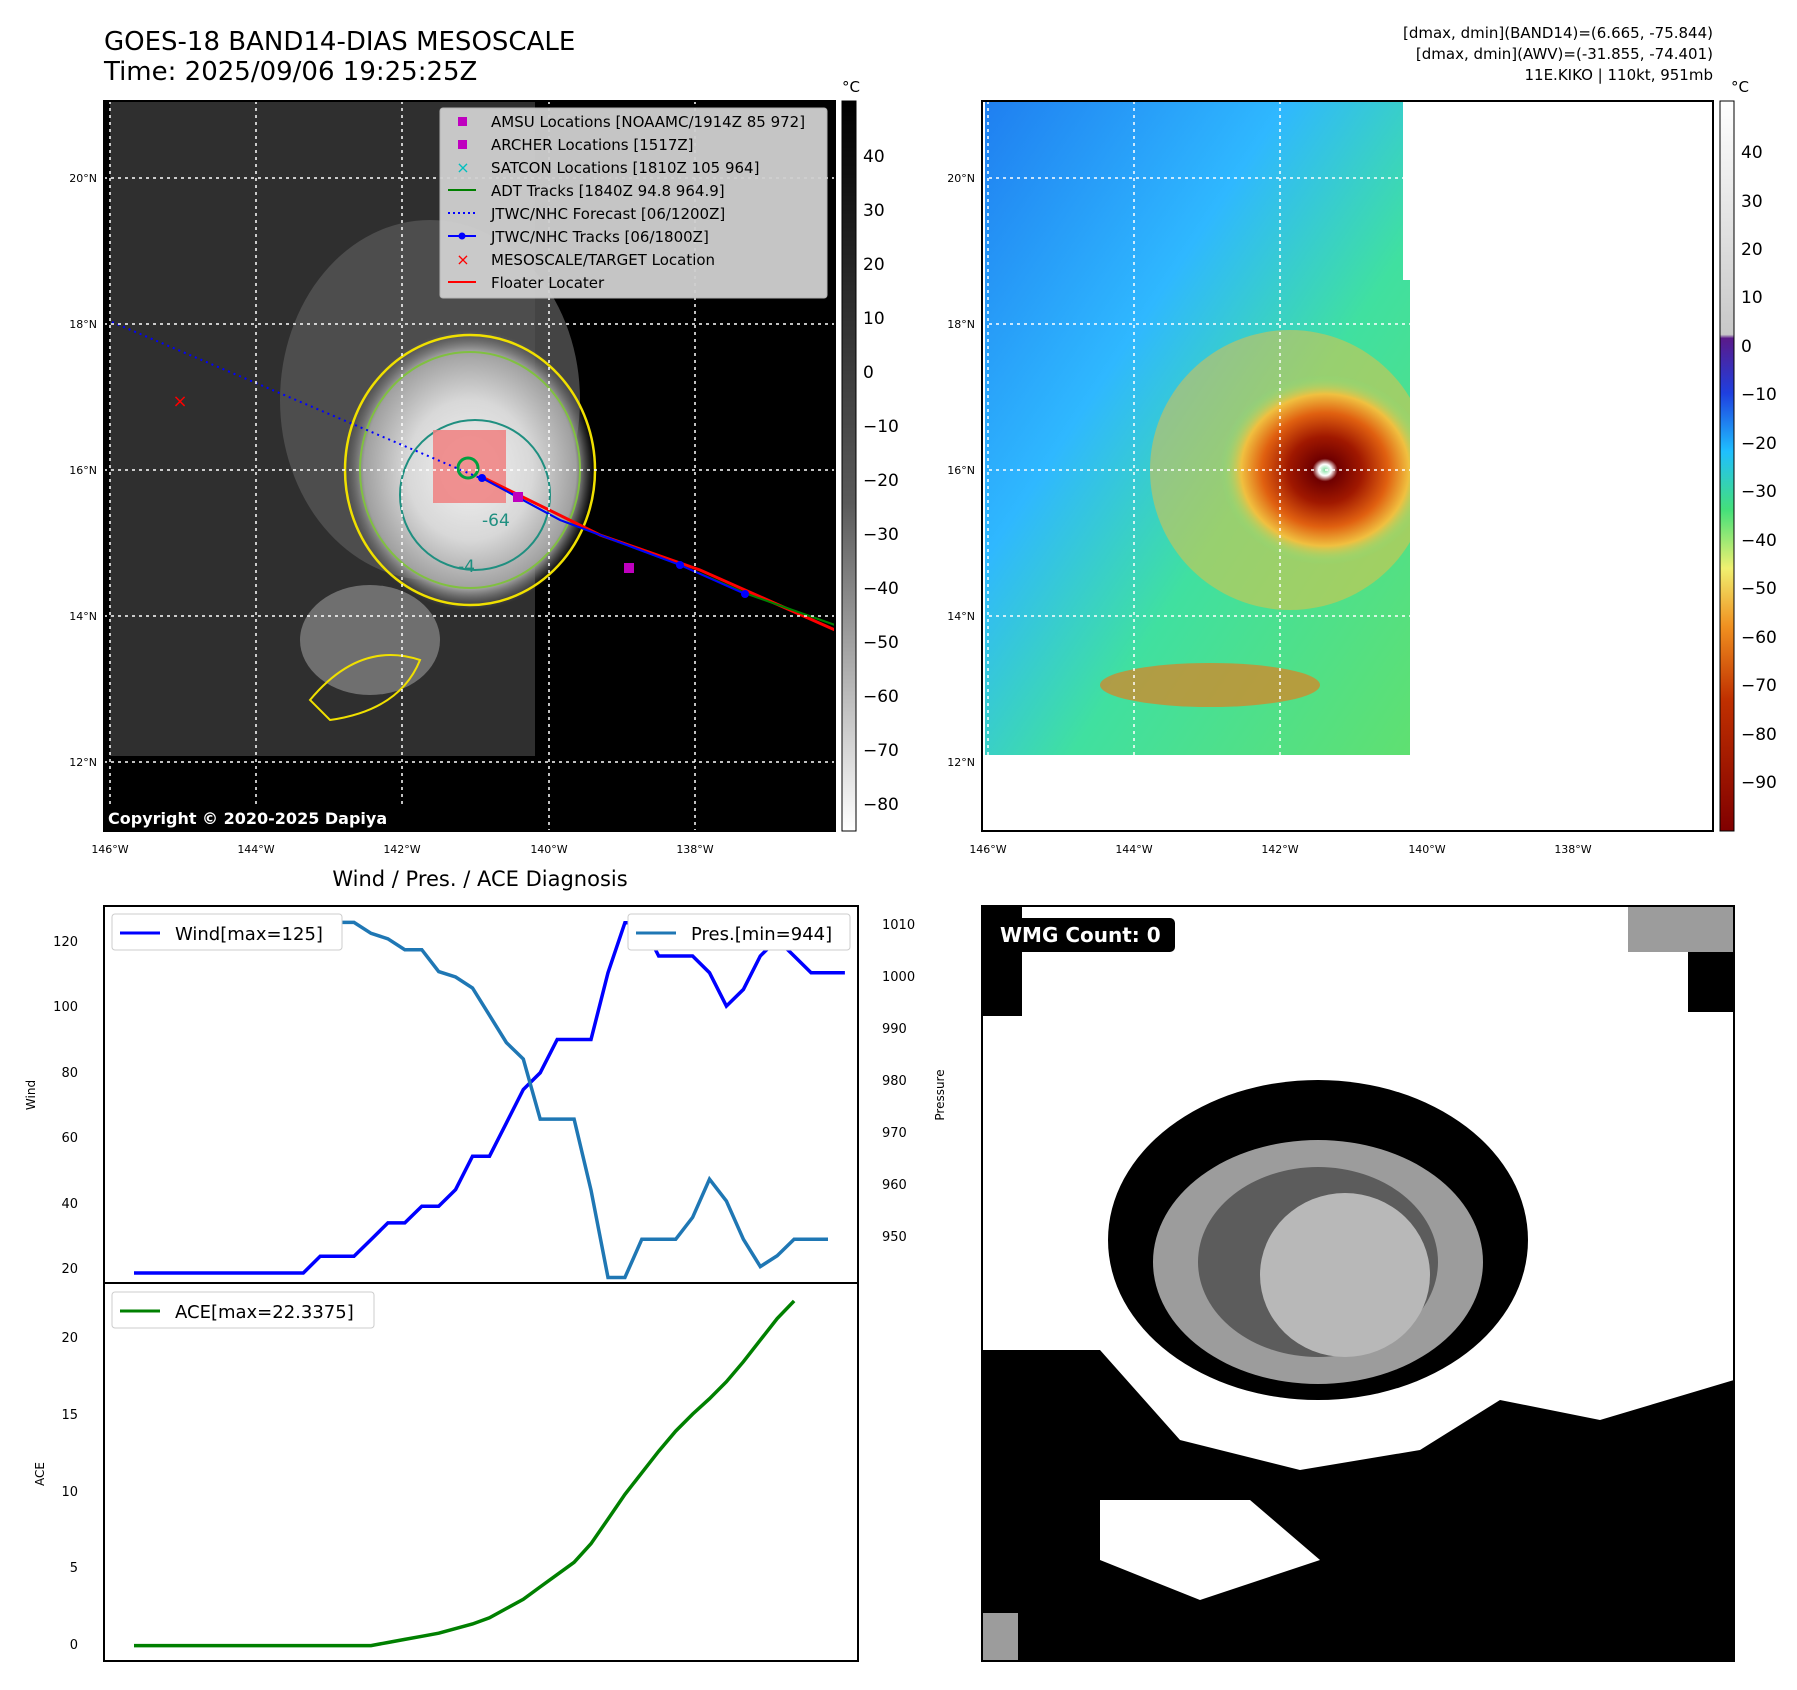 The height and width of the screenshot is (1690, 1797). Describe the element at coordinates (881, 535) in the screenshot. I see `ir-cb-tick: −30` at that location.